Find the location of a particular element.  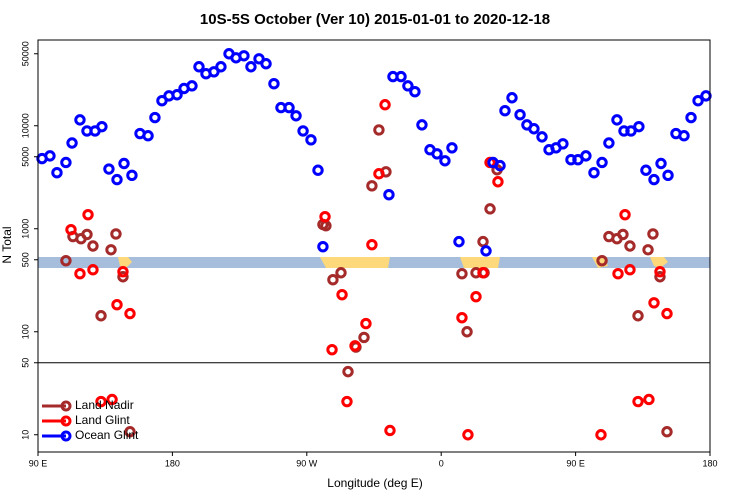

x-tick-label: 180 is located at coordinates (709, 463).